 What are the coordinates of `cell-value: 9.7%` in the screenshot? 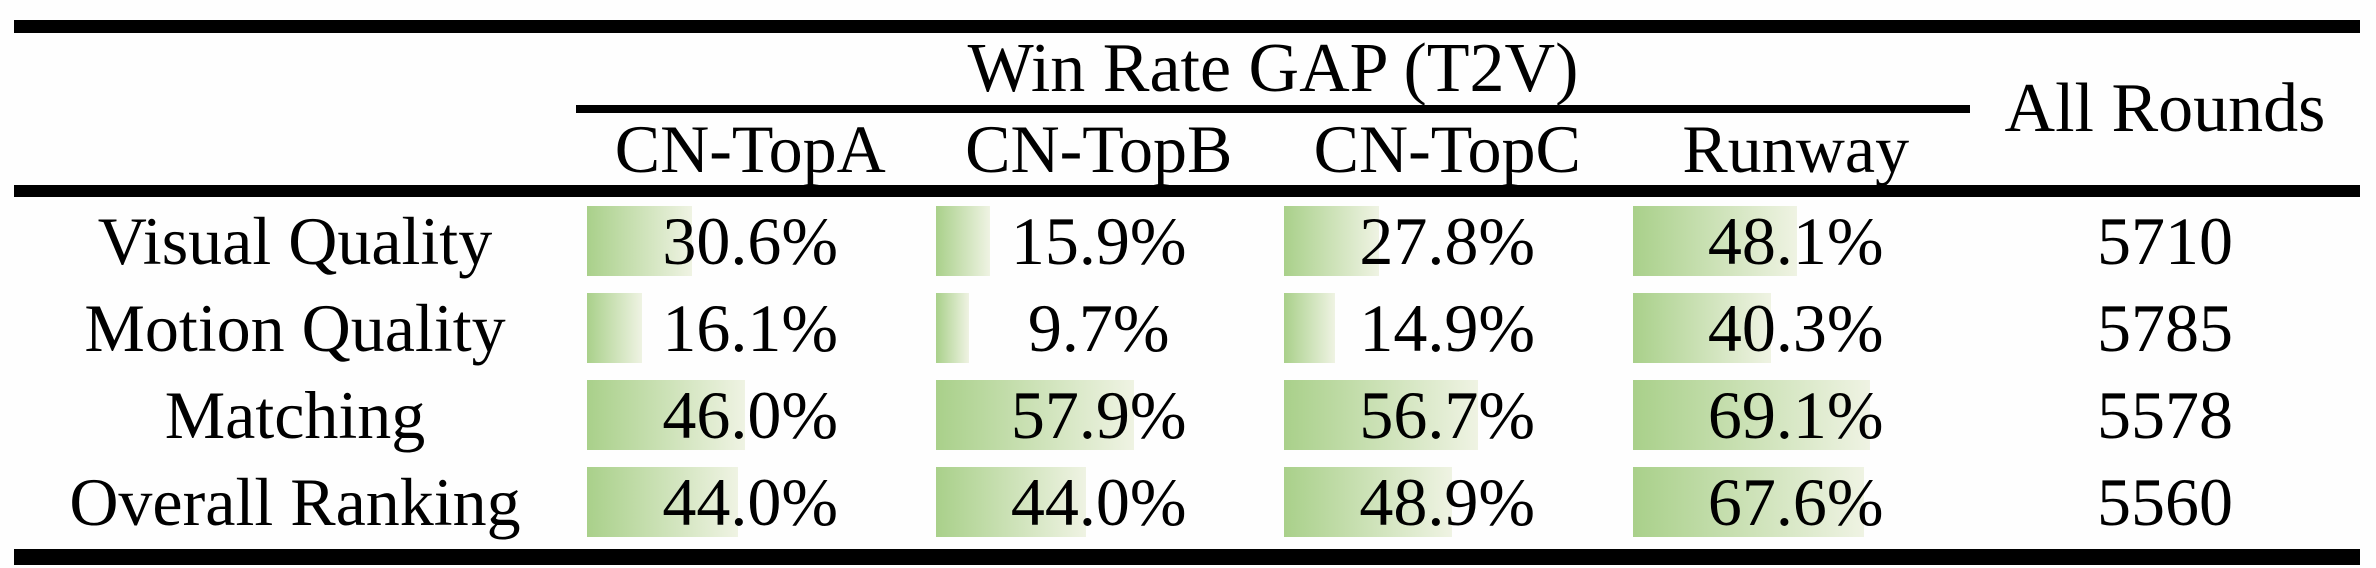 It's located at (1098, 327).